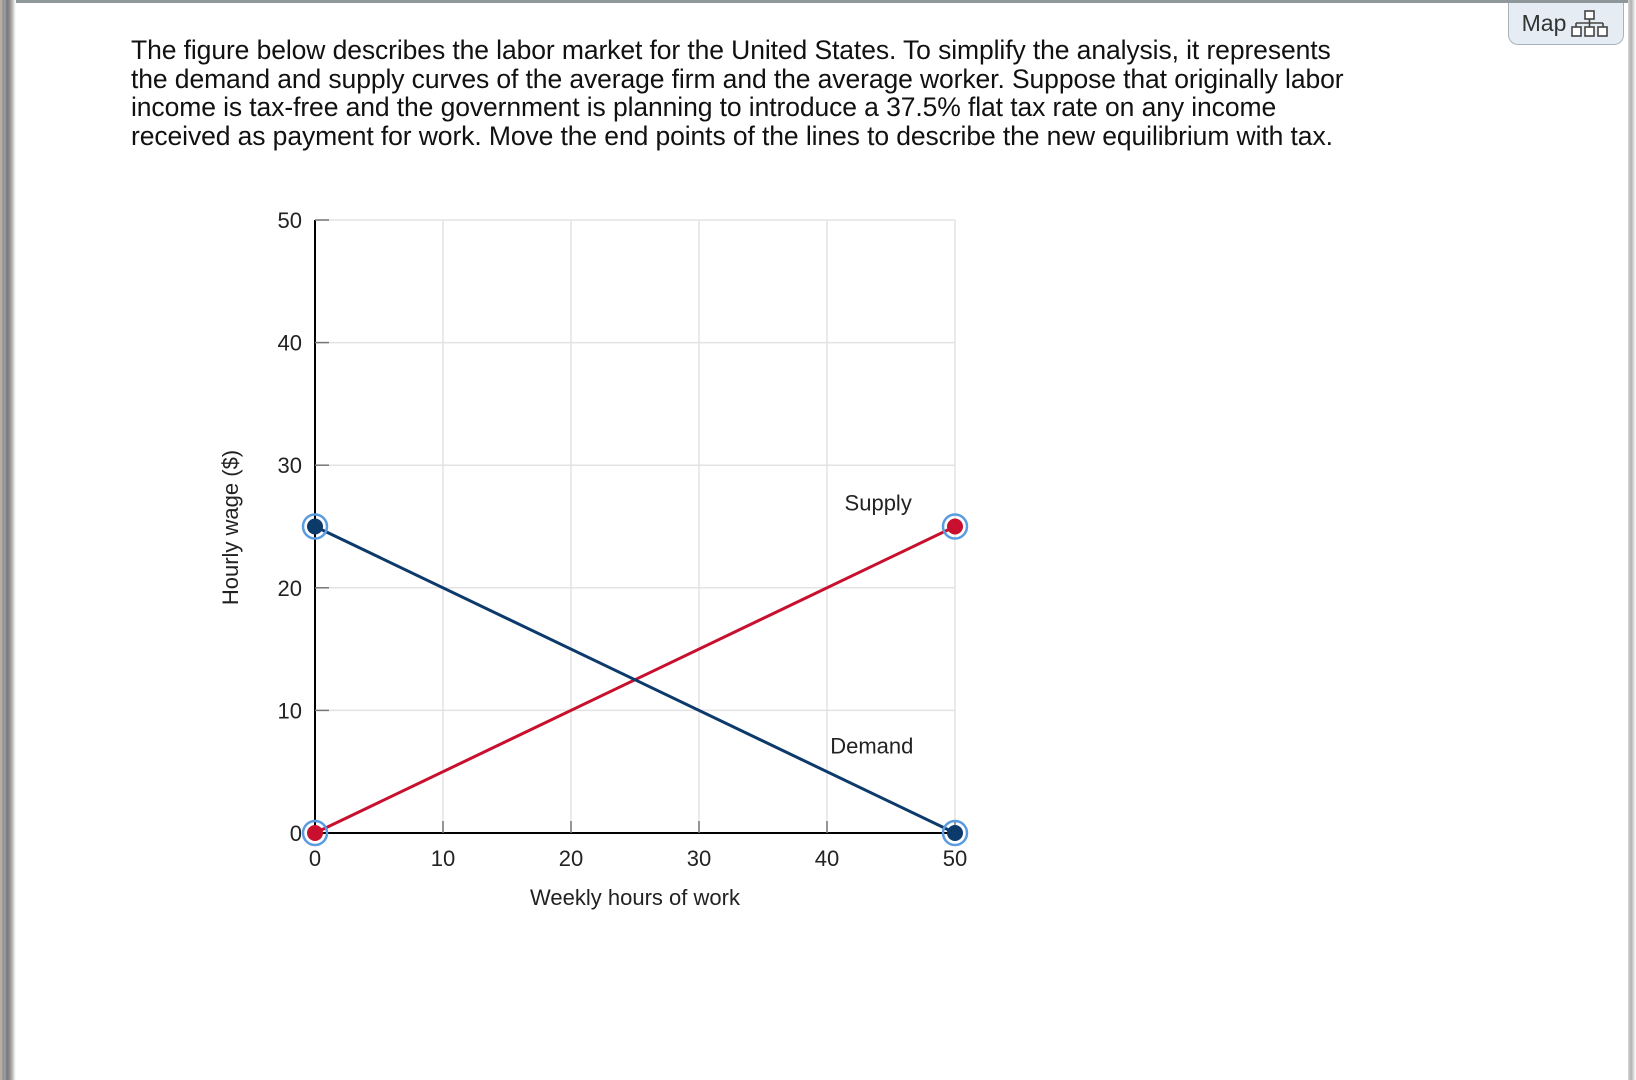 The image size is (1636, 1080). What do you see at coordinates (699, 858) in the screenshot?
I see `x-tick-label: 30` at bounding box center [699, 858].